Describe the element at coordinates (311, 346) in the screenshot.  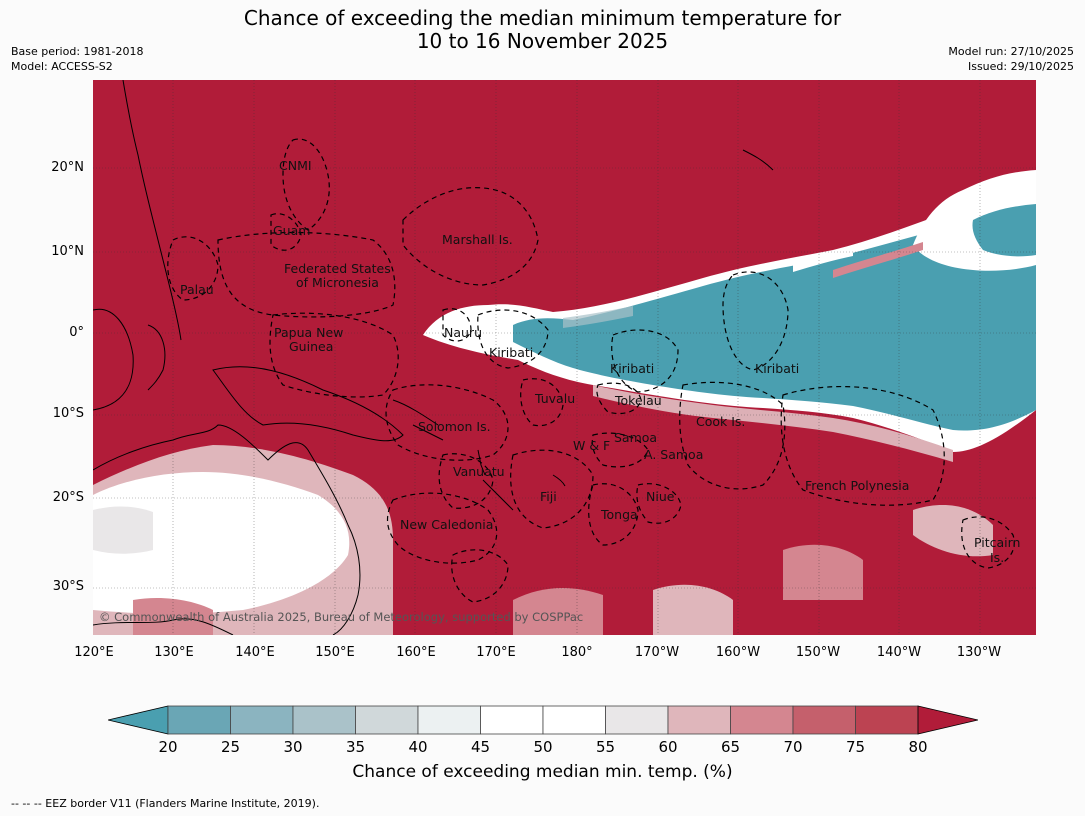
I see `label-png-2: Guinea` at that location.